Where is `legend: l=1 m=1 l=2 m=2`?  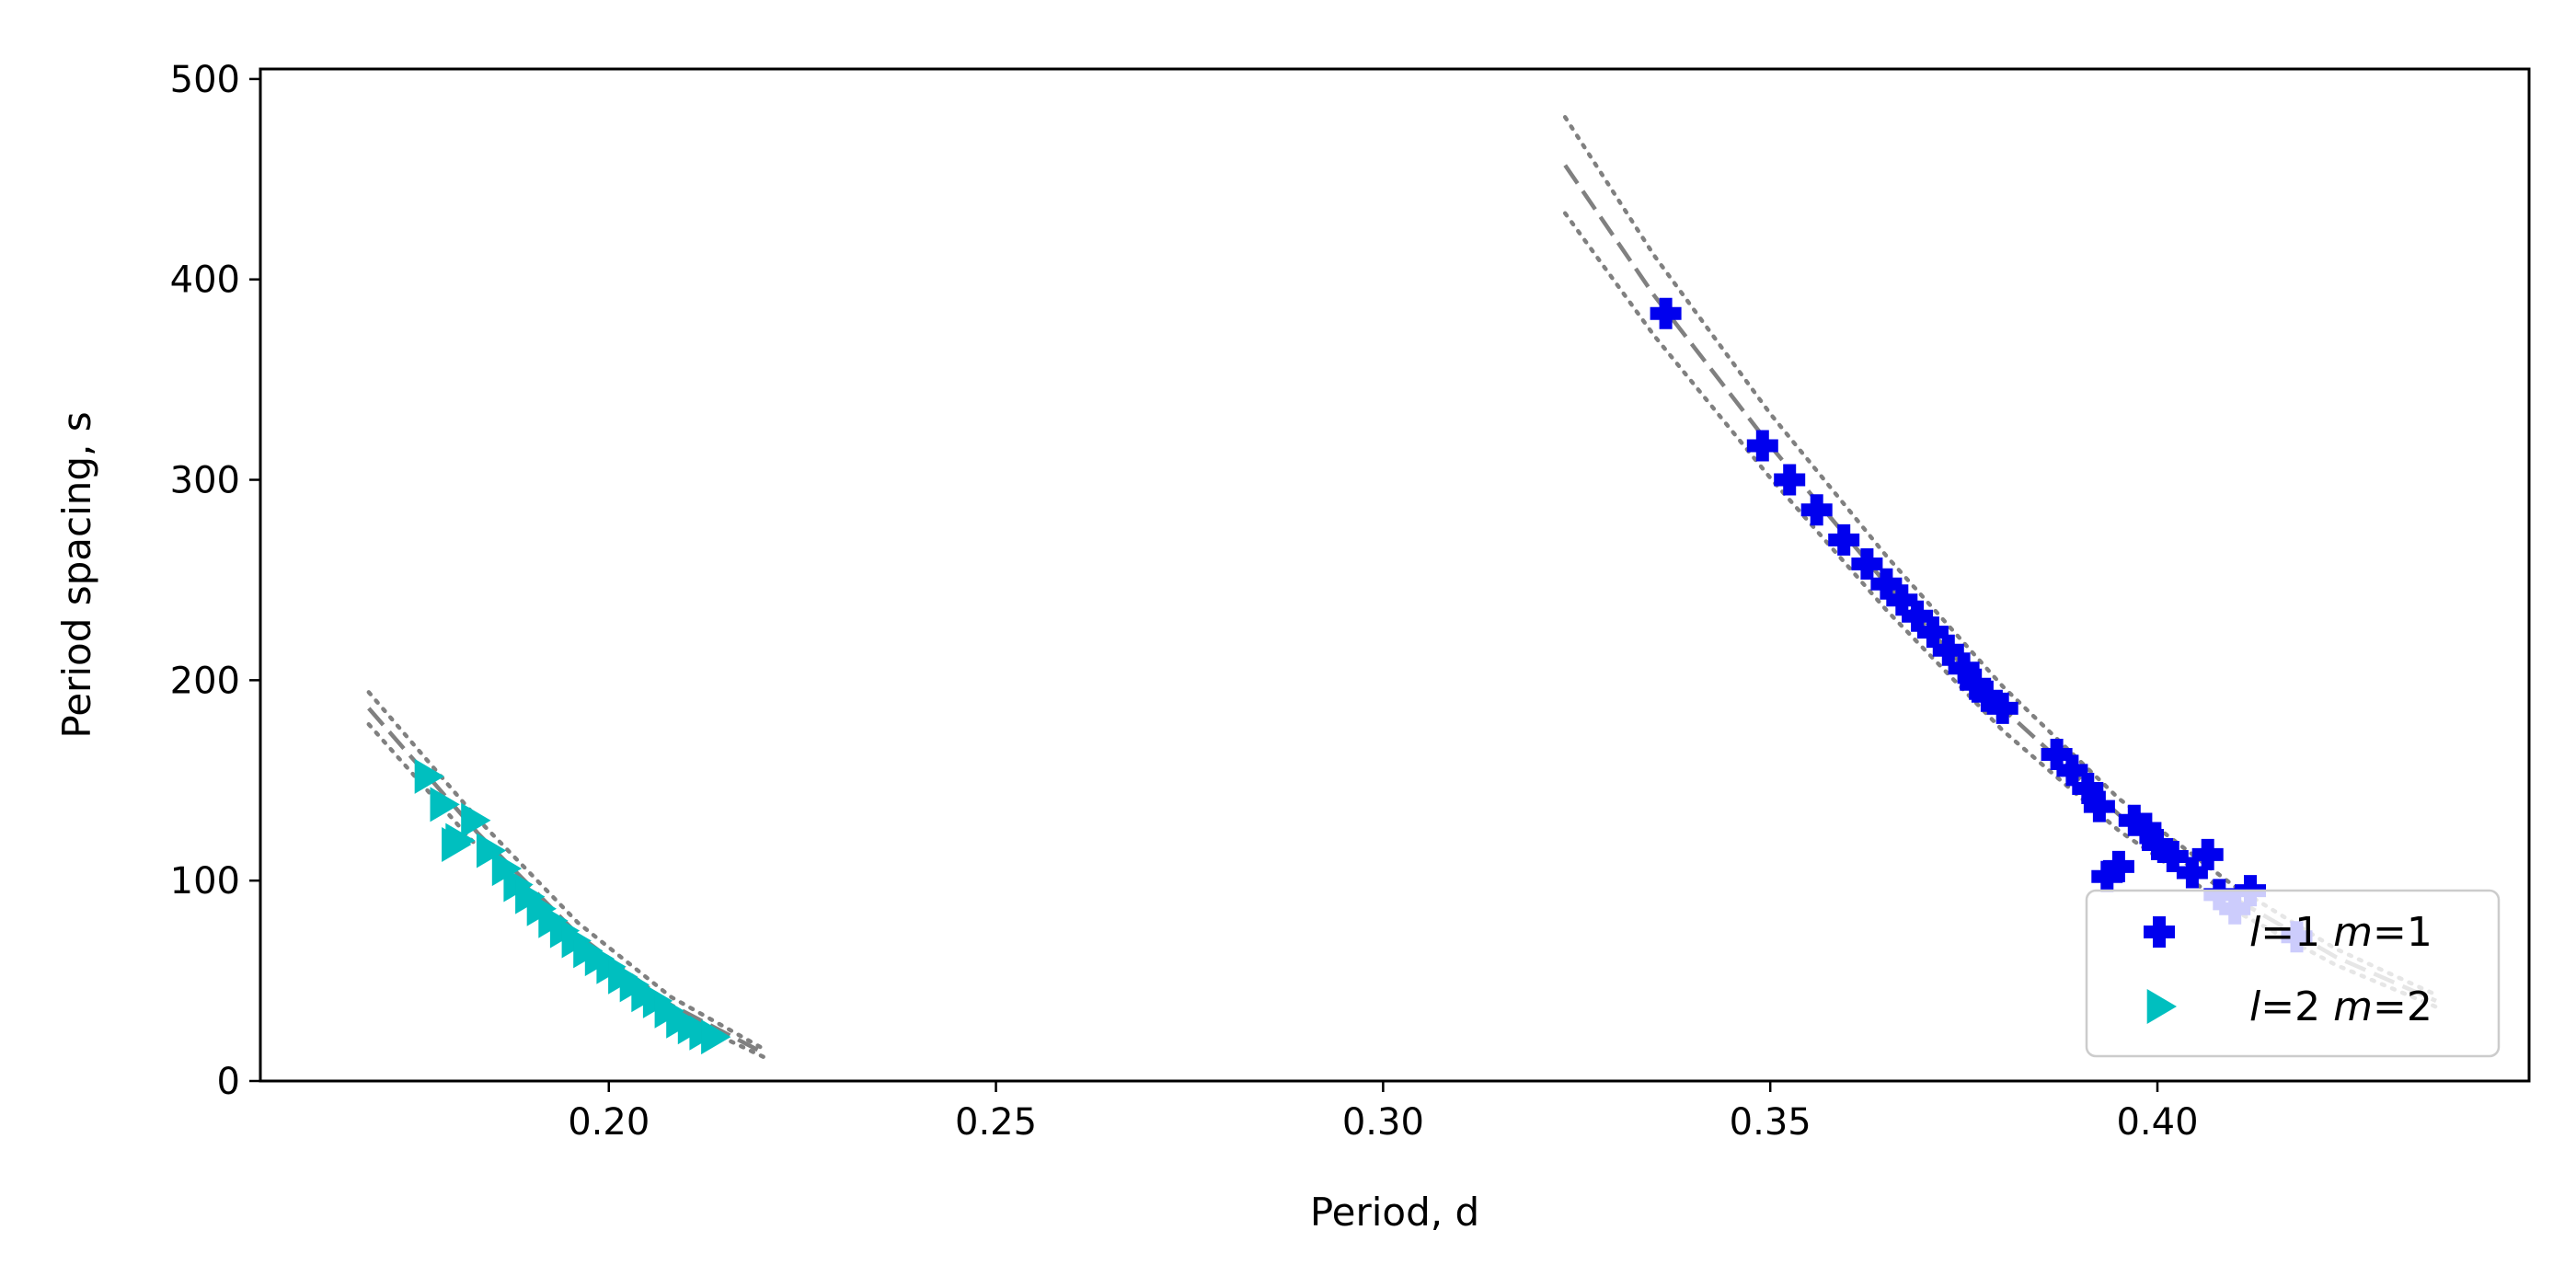 legend: l=1 m=1 l=2 m=2 is located at coordinates (2293, 974).